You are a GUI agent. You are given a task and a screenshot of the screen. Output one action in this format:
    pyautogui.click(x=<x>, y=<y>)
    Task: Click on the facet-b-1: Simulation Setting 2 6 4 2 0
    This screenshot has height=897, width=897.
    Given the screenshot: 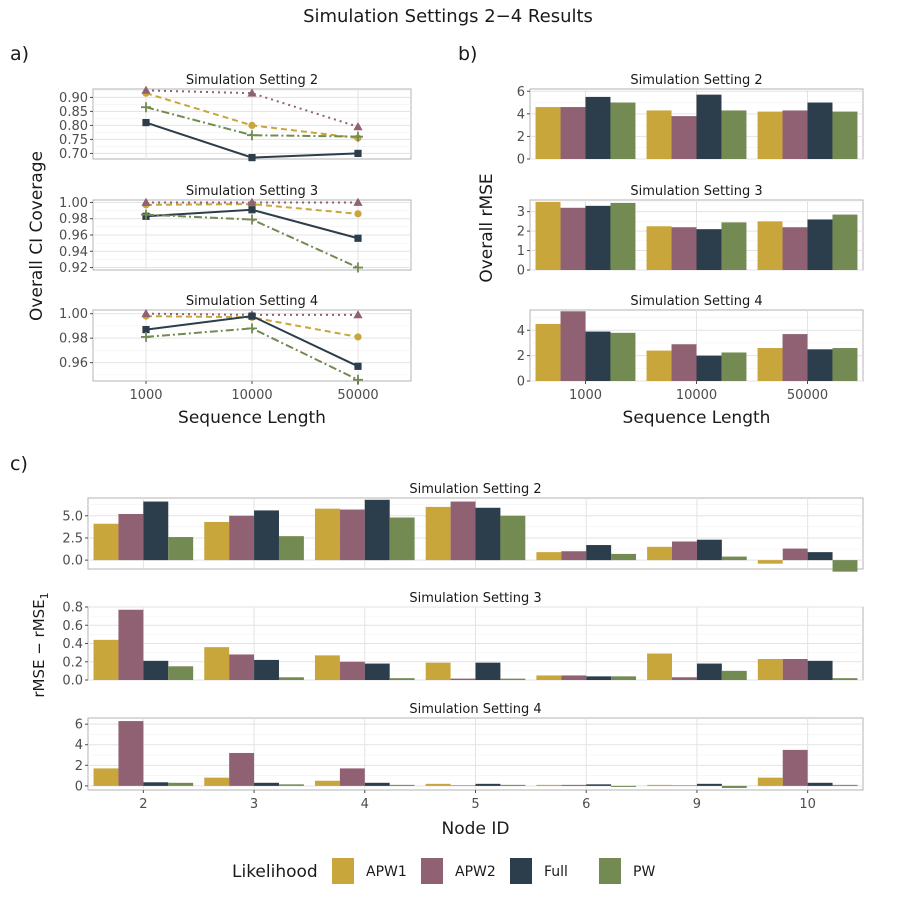 What is the action you would take?
    pyautogui.click(x=690, y=120)
    